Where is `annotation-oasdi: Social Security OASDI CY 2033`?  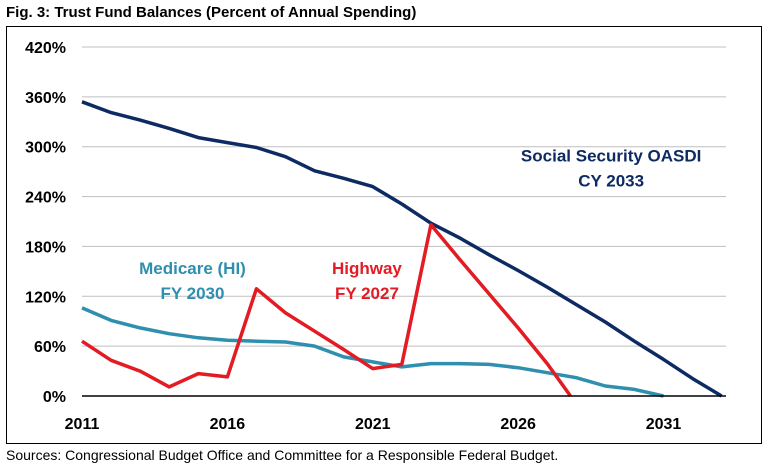
annotation-oasdi: Social Security OASDI CY 2033 is located at coordinates (611, 169).